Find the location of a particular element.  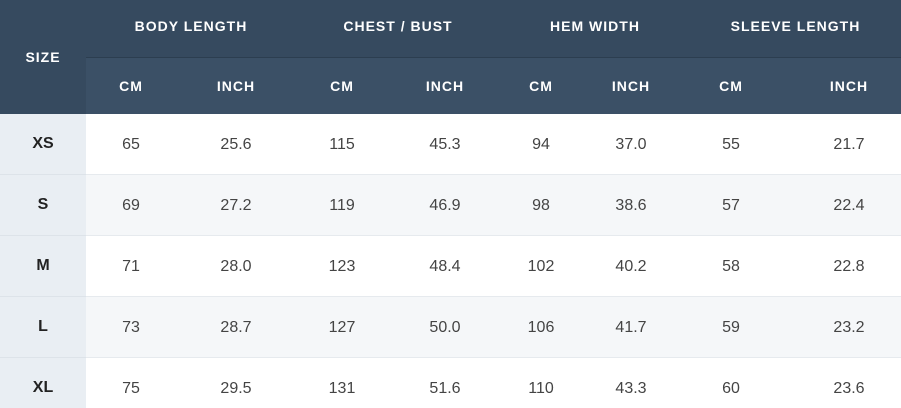

group-header: SLEEVE LENGTH is located at coordinates (795, 26).